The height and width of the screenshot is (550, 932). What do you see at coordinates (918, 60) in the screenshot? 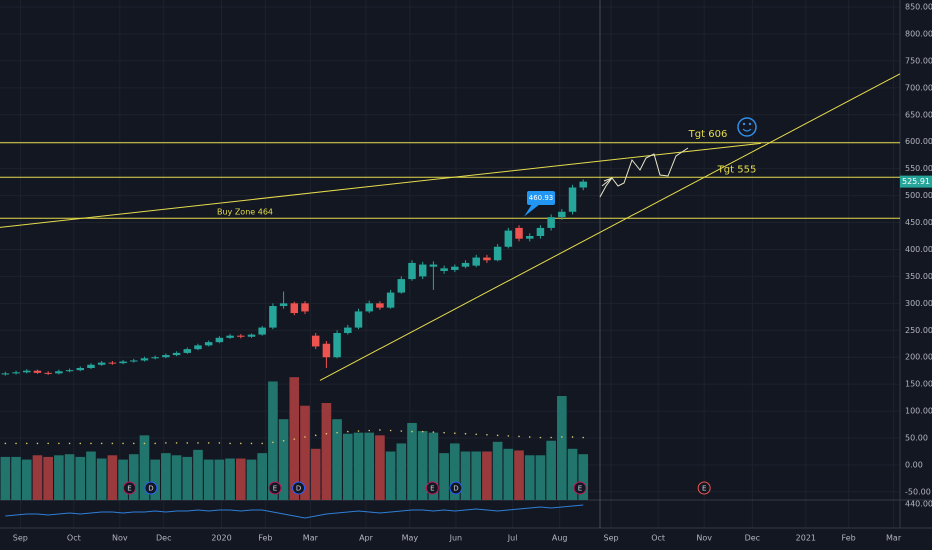
I see `y-tick-label: 750.00` at bounding box center [918, 60].